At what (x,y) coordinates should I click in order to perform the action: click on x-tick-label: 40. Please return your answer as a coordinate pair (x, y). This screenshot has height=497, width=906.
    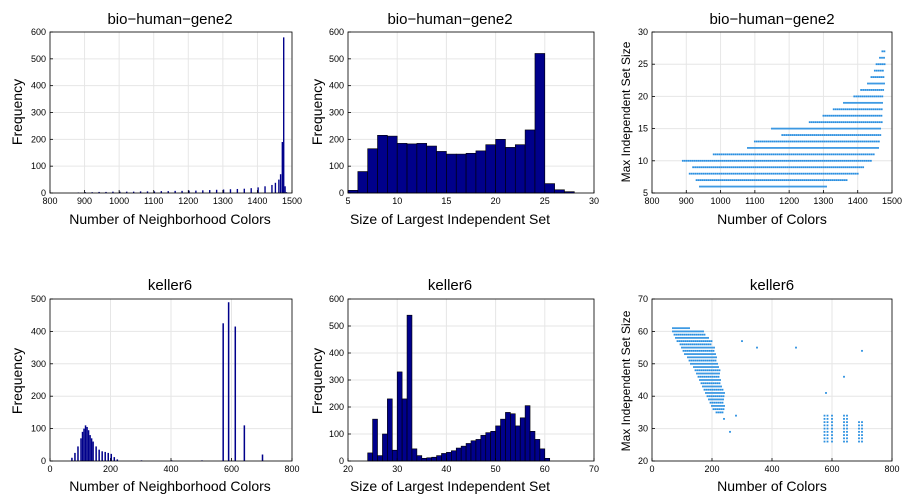
    Looking at the image, I should click on (446, 469).